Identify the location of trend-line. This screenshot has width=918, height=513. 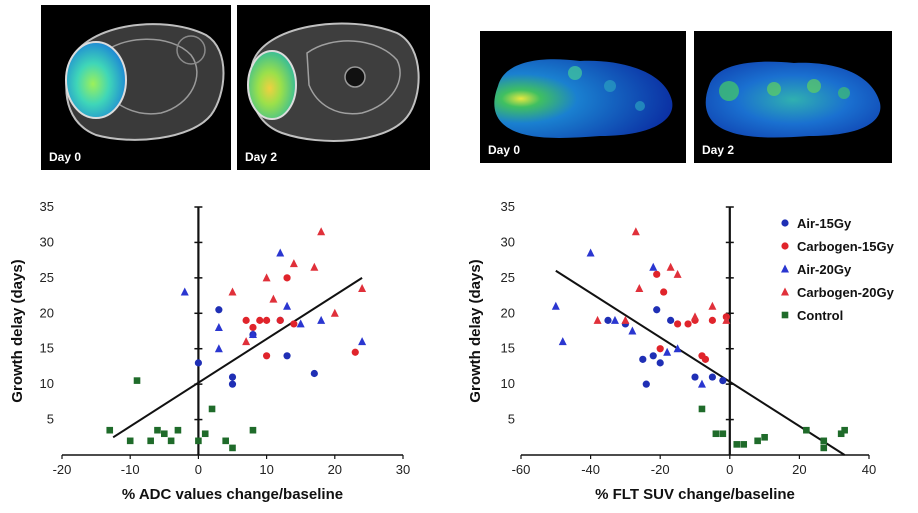
(700, 362).